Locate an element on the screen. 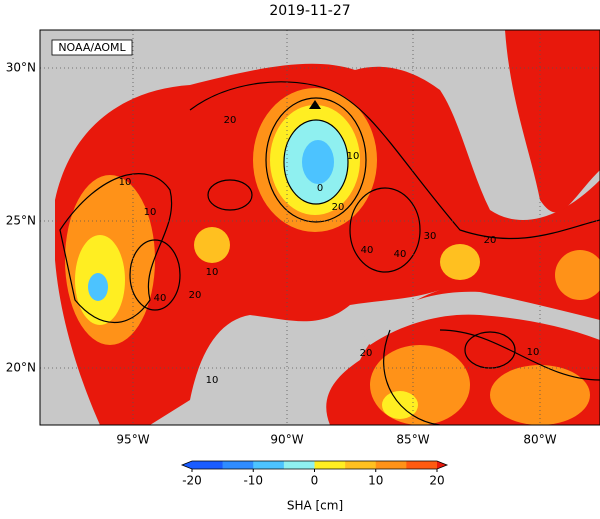 This screenshot has width=600, height=519. credit: NOAA/AOML is located at coordinates (92, 47).